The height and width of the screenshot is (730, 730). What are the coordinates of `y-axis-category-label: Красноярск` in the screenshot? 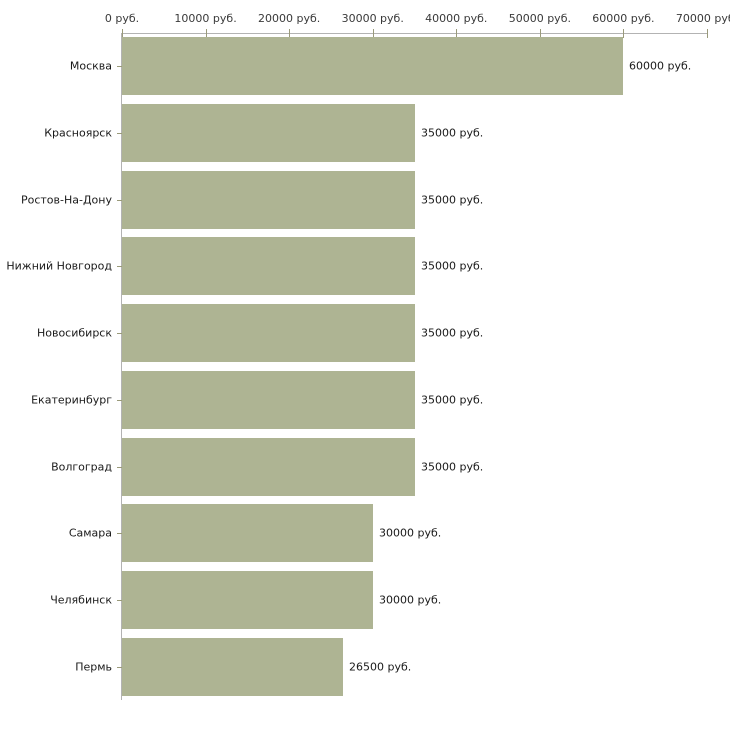 It's located at (78, 133).